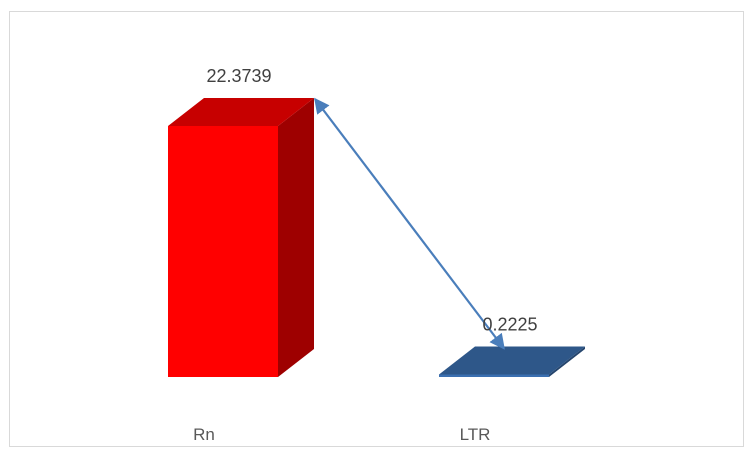 This screenshot has width=753, height=456. What do you see at coordinates (241, 112) in the screenshot?
I see `bar-top-rn` at bounding box center [241, 112].